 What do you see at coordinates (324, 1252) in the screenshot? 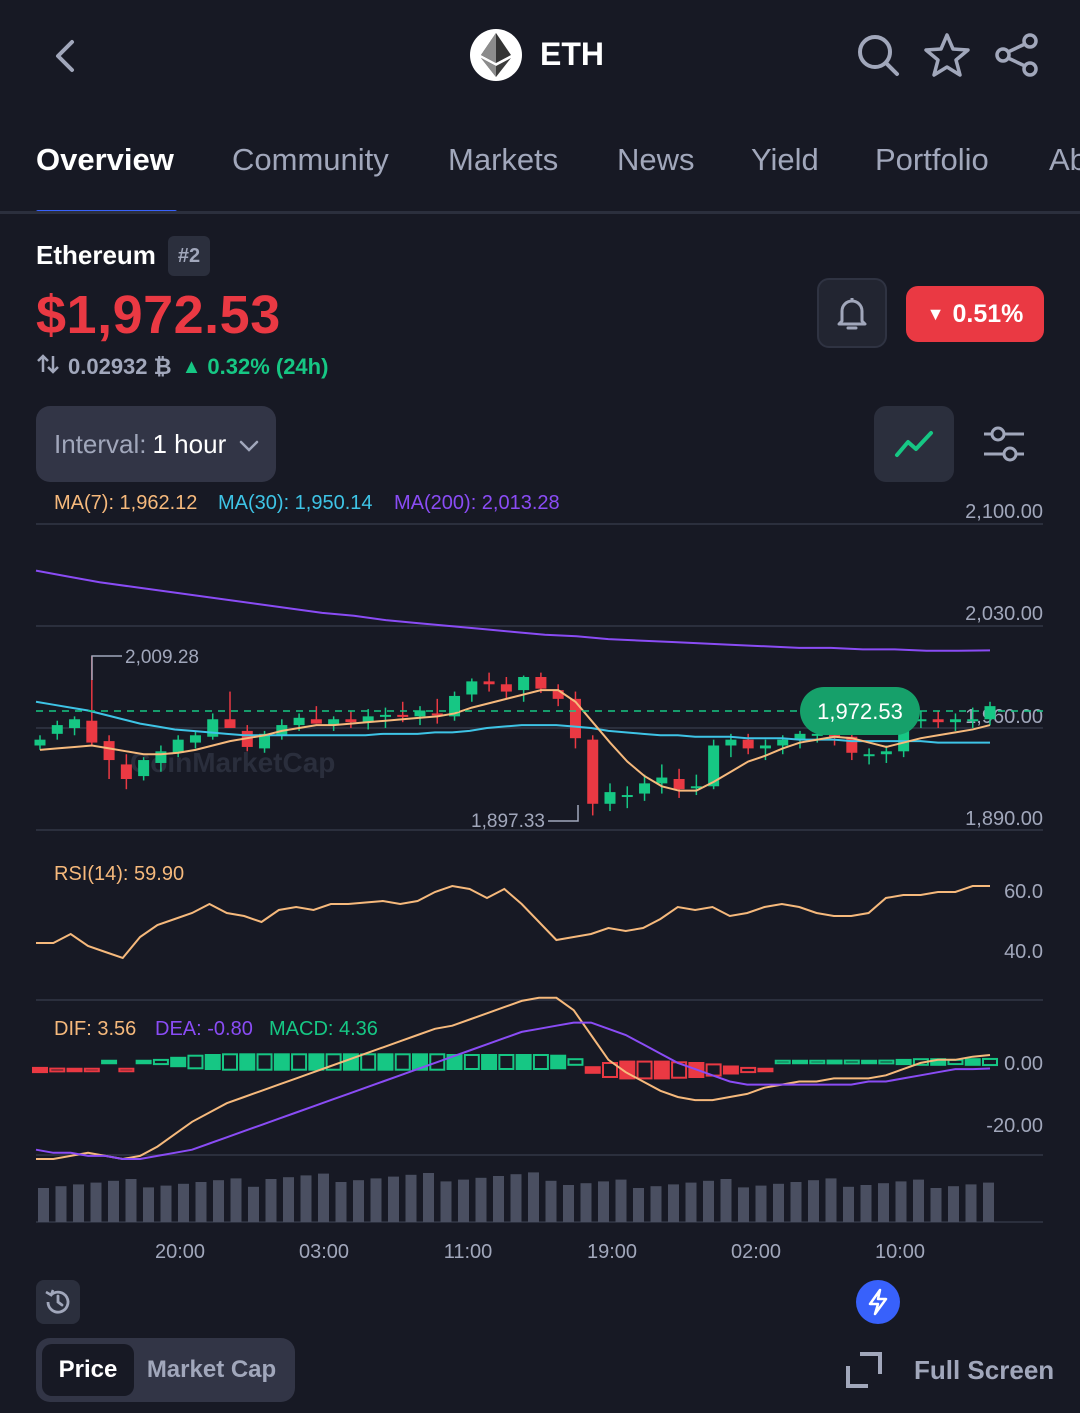
I see `x-tick-label: 03:00` at bounding box center [324, 1252].